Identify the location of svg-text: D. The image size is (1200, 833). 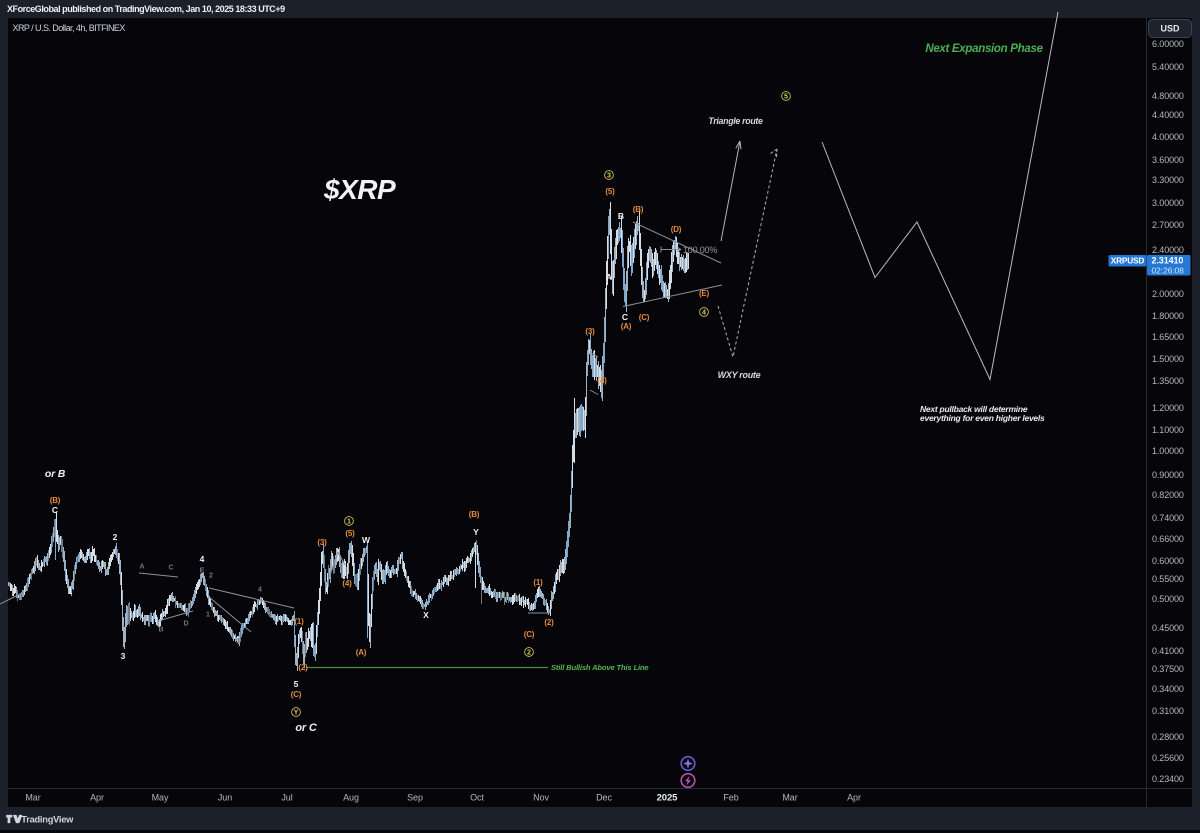
(185, 624).